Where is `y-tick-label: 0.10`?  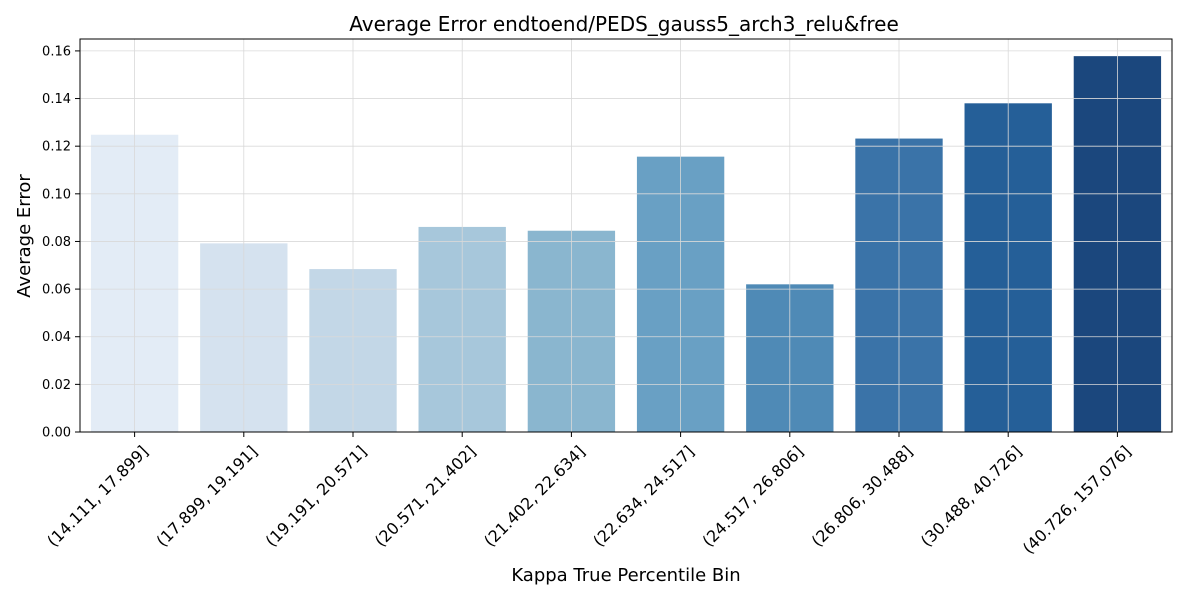
y-tick-label: 0.10 is located at coordinates (56, 194).